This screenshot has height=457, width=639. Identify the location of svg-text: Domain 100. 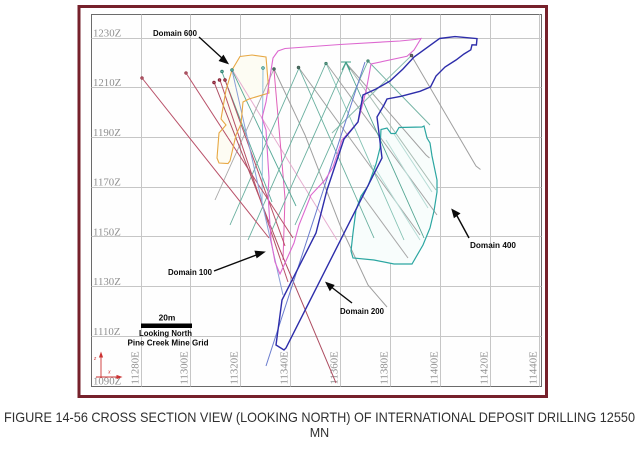
(190, 272).